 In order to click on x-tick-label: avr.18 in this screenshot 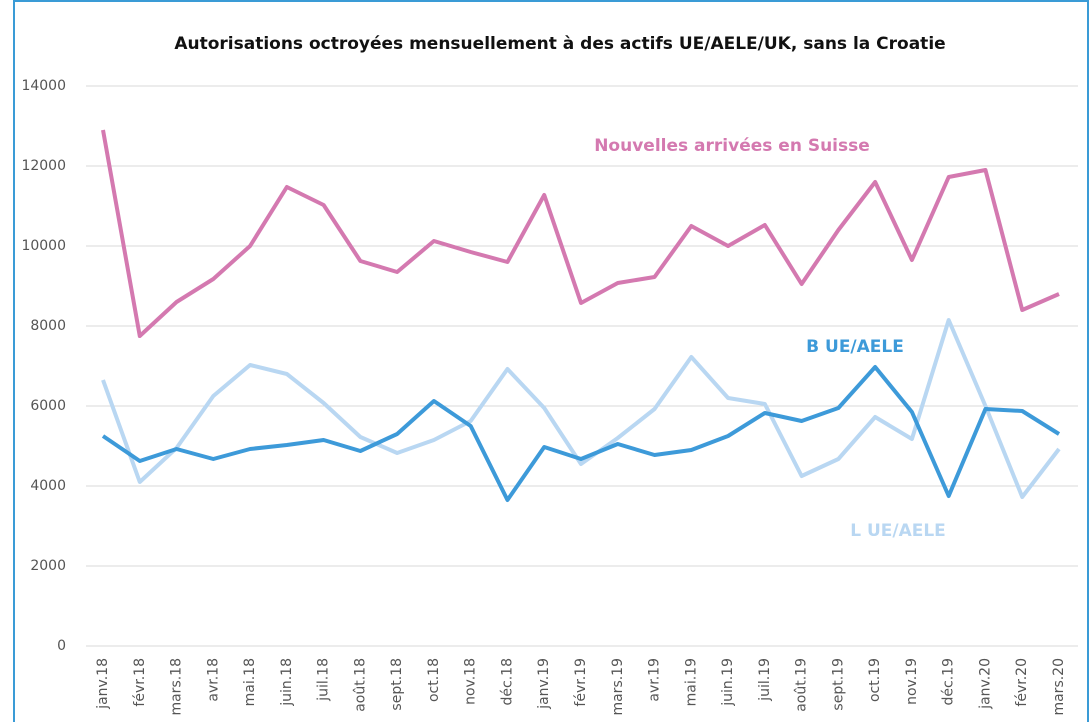, I will do `click(213, 680)`.